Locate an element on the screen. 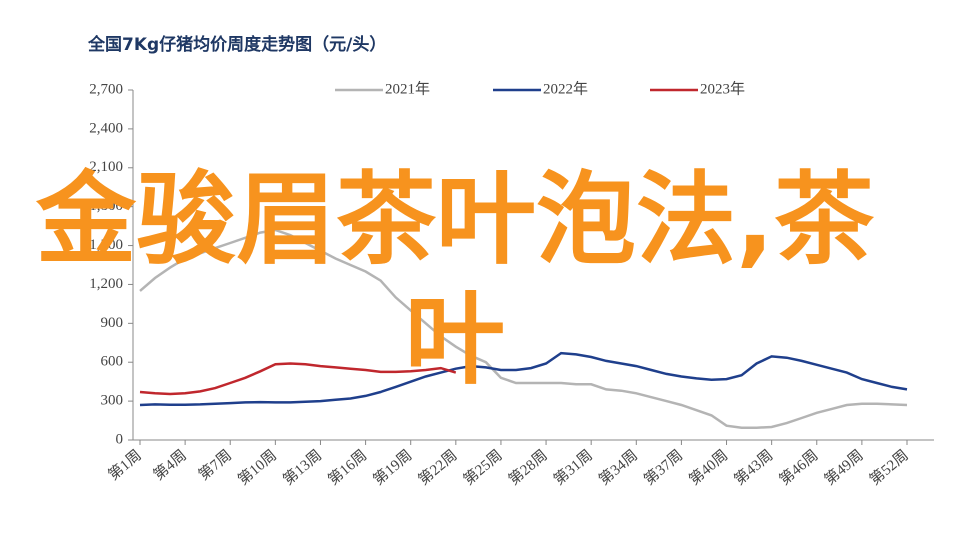 The width and height of the screenshot is (970, 535). x-tick-label: 第7周 is located at coordinates (215, 465).